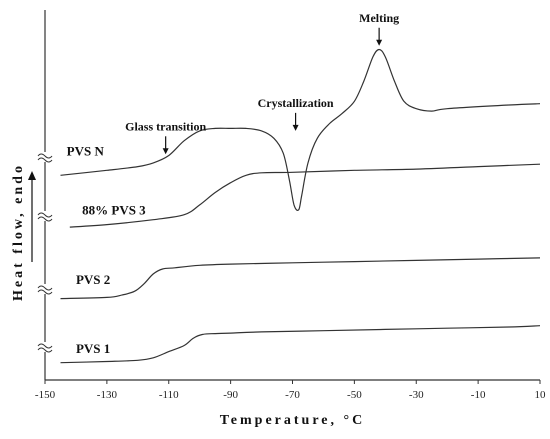 Image resolution: width=550 pixels, height=439 pixels. Describe the element at coordinates (541, 395) in the screenshot. I see `x-tick-label: 10` at that location.